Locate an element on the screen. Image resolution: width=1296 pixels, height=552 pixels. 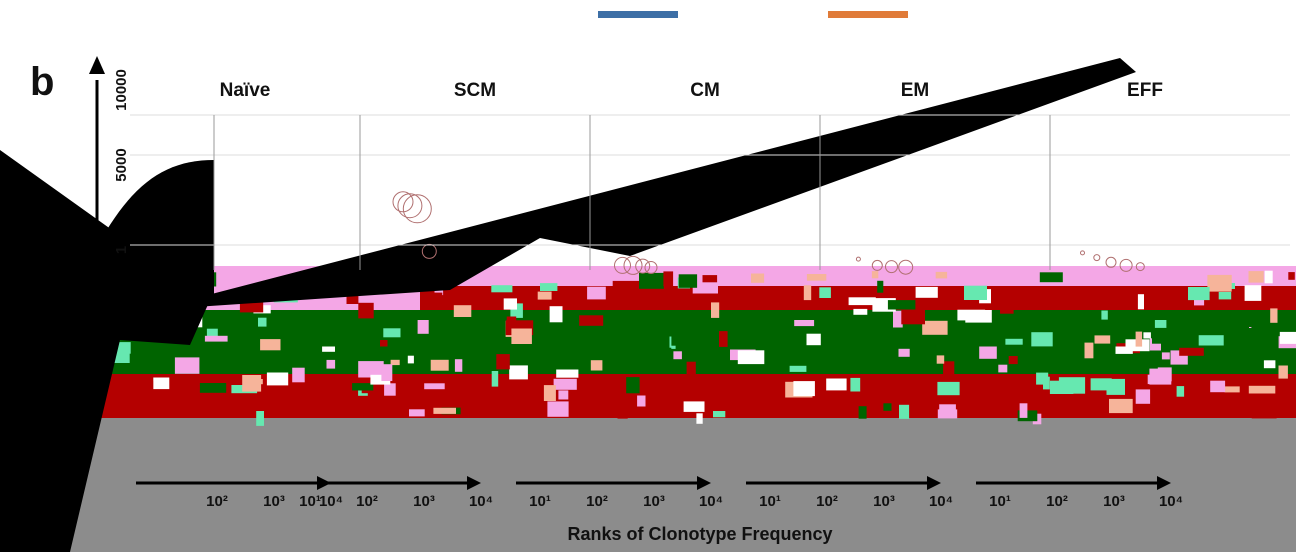
panel-title: EM is located at coordinates (915, 90).